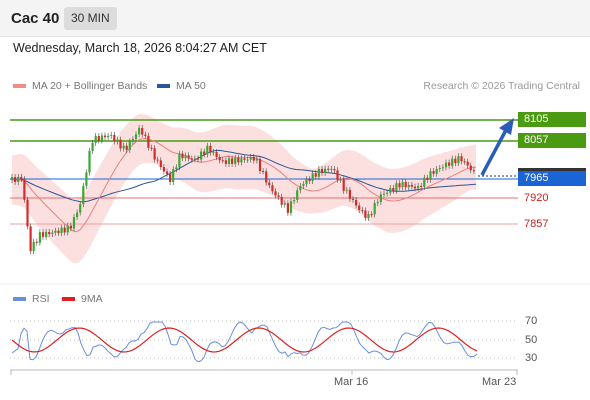 The height and width of the screenshot is (400, 590). Describe the element at coordinates (92, 299) in the screenshot. I see `legend-rsi-ma-label: 9MA` at that location.